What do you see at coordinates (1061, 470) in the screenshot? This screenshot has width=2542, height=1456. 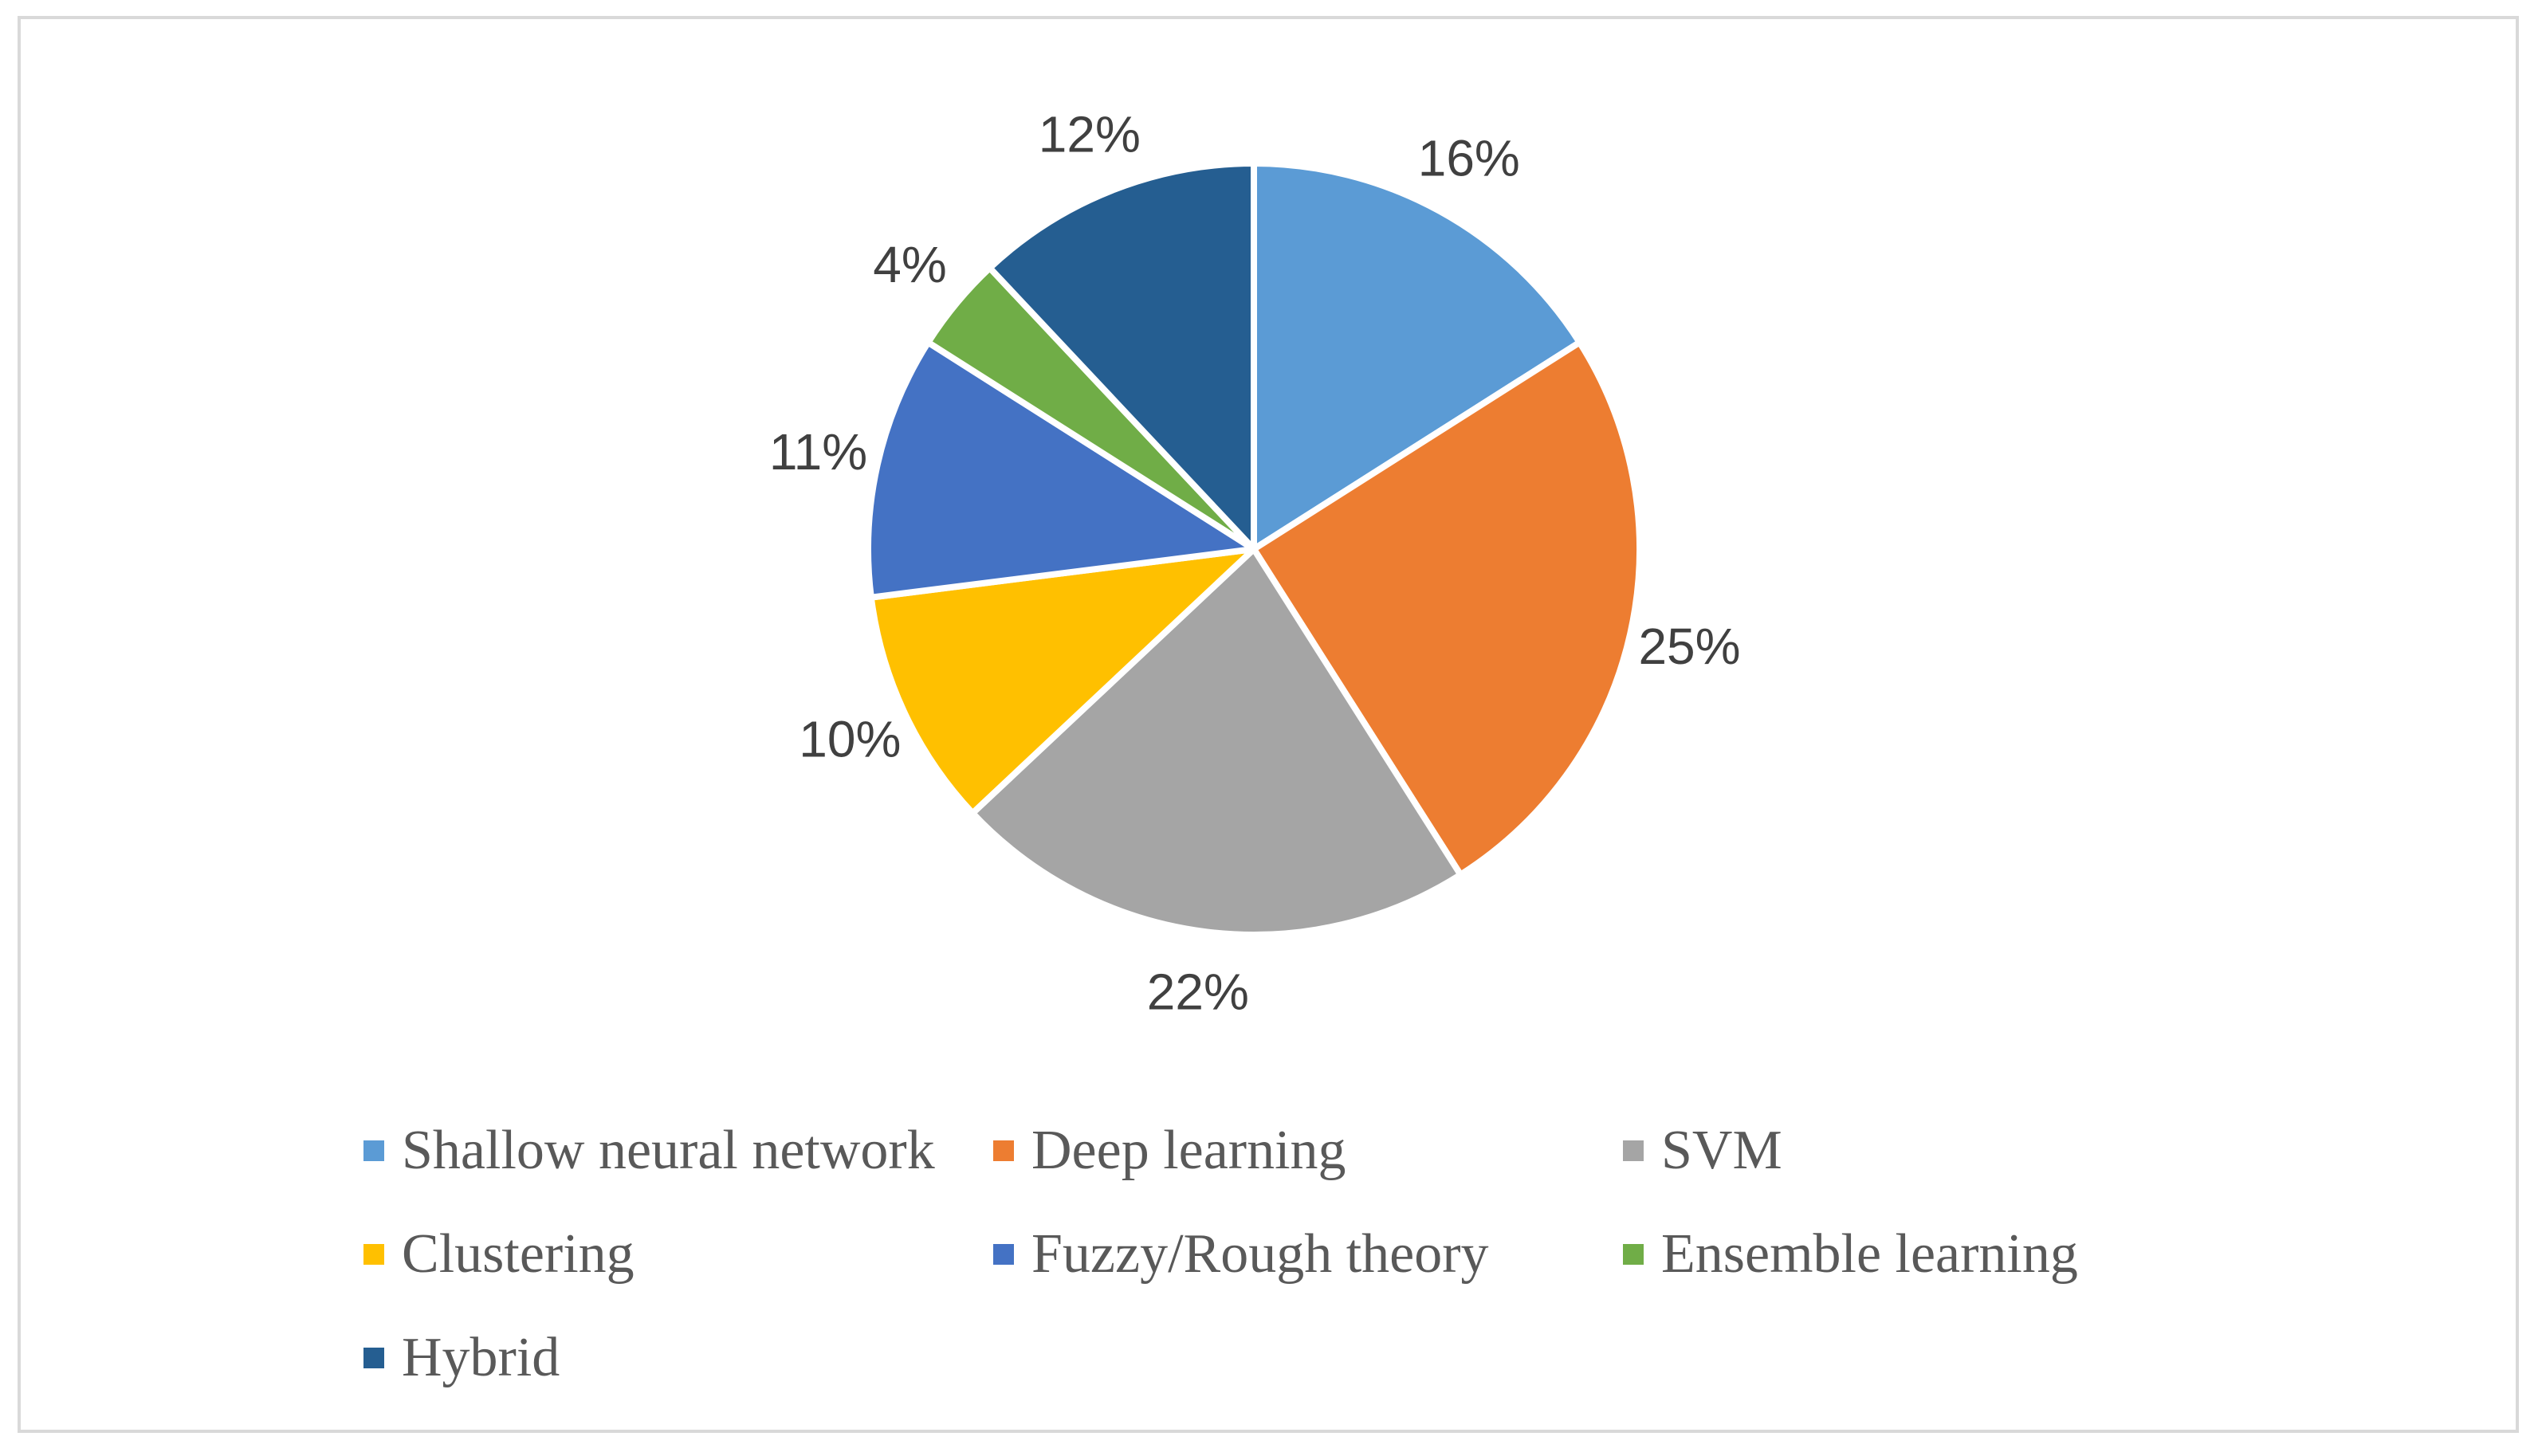 I see `pie-slice-fuzzy-rough-theory` at bounding box center [1061, 470].